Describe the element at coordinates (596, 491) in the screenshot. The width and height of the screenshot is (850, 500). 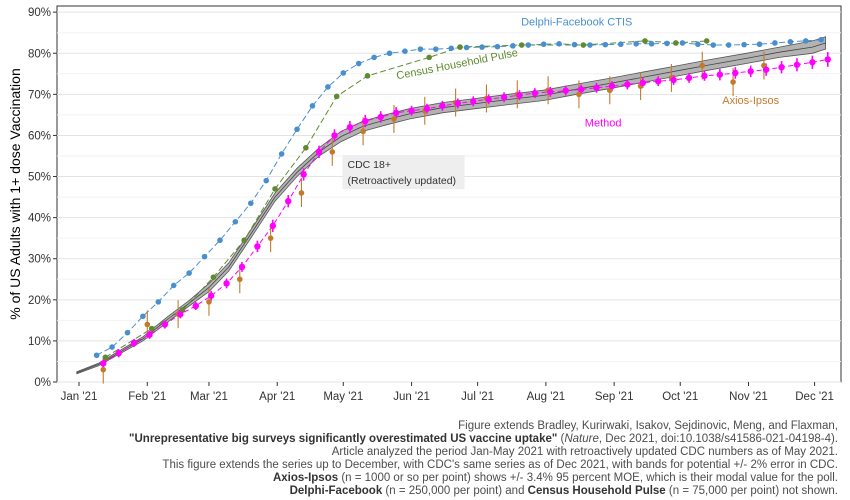
I see `caption-census: Census Household Pulse` at that location.